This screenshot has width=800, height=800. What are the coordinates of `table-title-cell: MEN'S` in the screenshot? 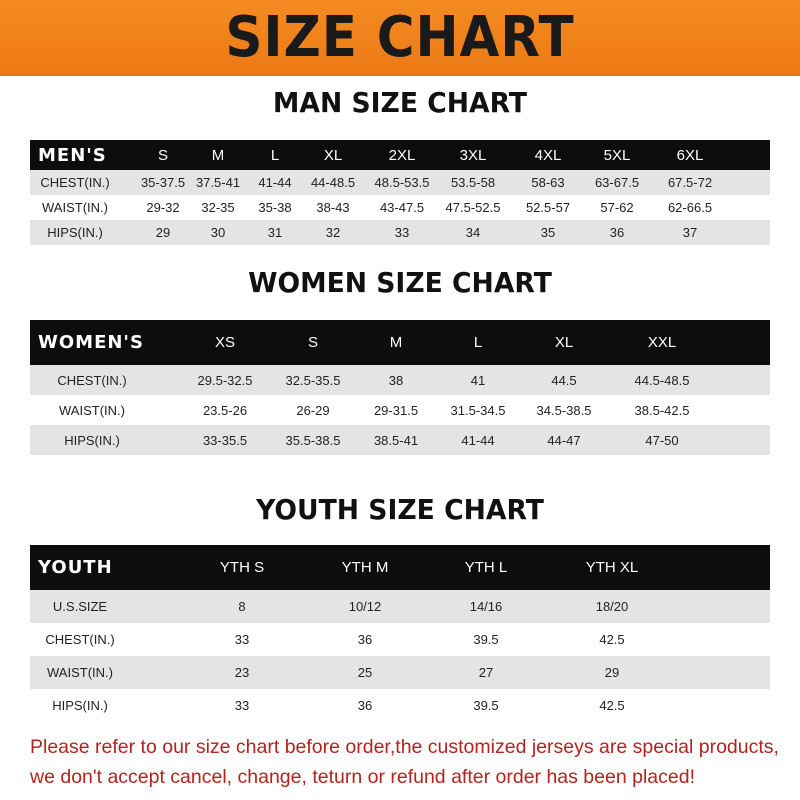 It's located at (72, 155).